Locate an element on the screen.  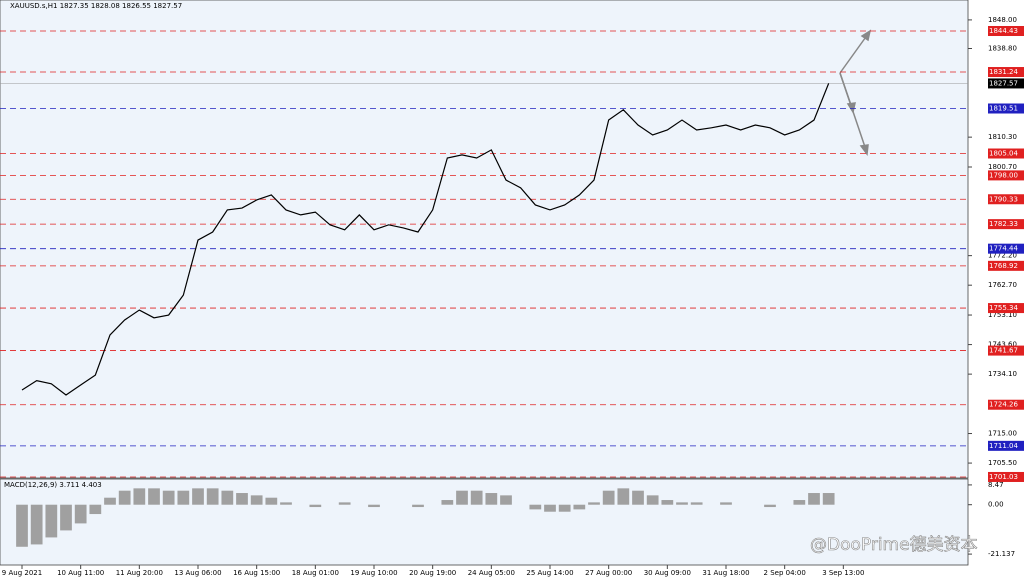
x-tick-label: 27 Aug 00:00 is located at coordinates (608, 573).